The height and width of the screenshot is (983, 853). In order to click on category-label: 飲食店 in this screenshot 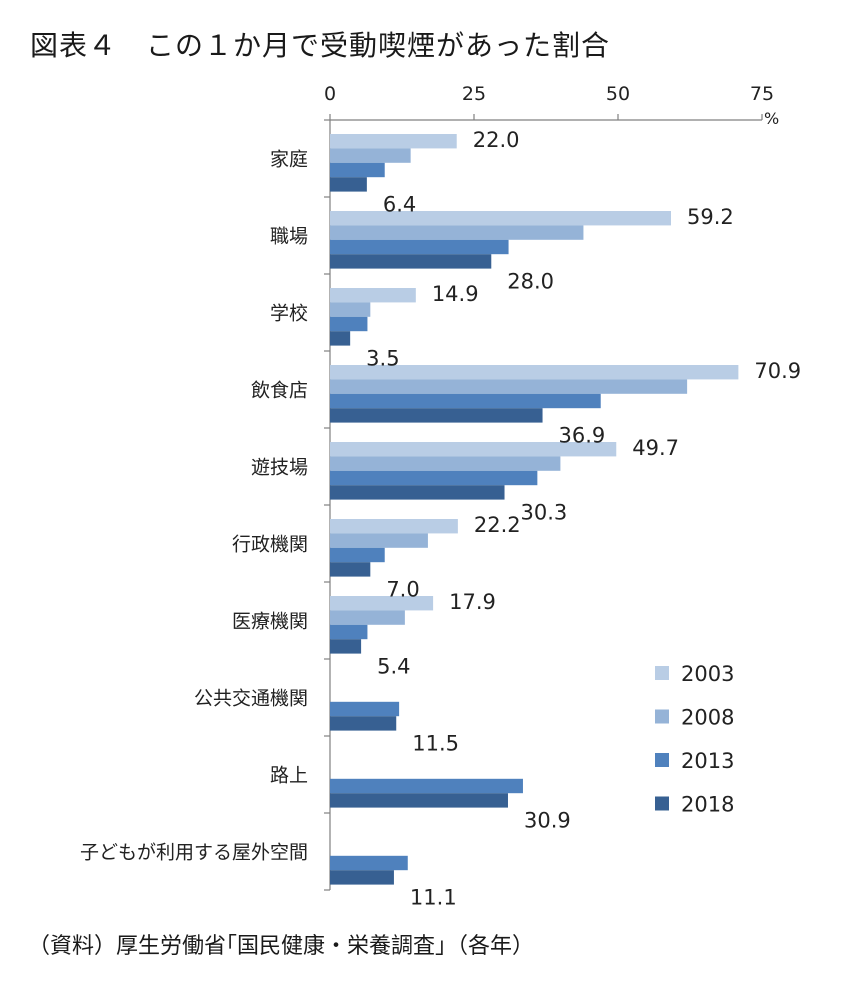, I will do `click(279, 391)`.